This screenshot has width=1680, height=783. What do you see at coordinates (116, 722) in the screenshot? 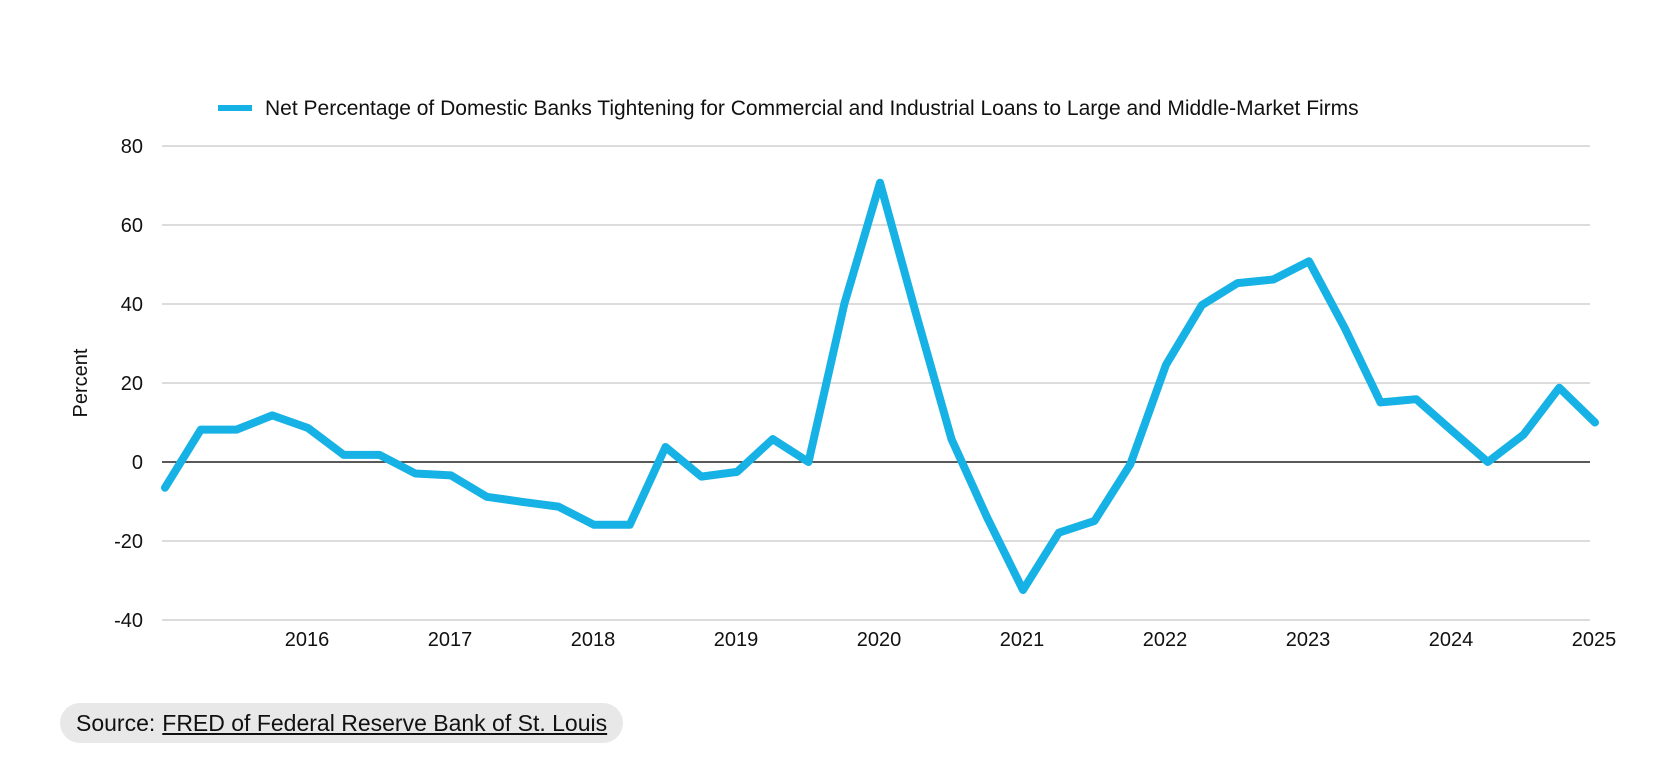
I see `source-prefix: Source:` at bounding box center [116, 722].